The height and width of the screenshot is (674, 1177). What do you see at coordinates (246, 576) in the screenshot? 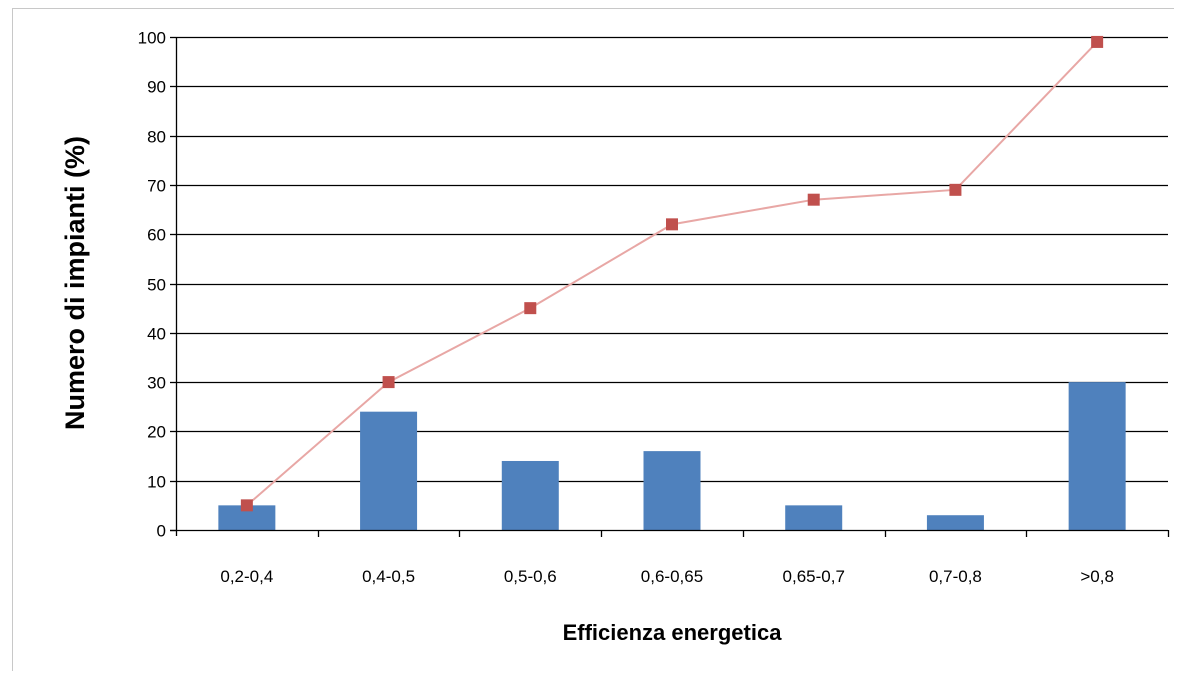
I see `x-tick-label: 0,2-0,4` at bounding box center [246, 576].